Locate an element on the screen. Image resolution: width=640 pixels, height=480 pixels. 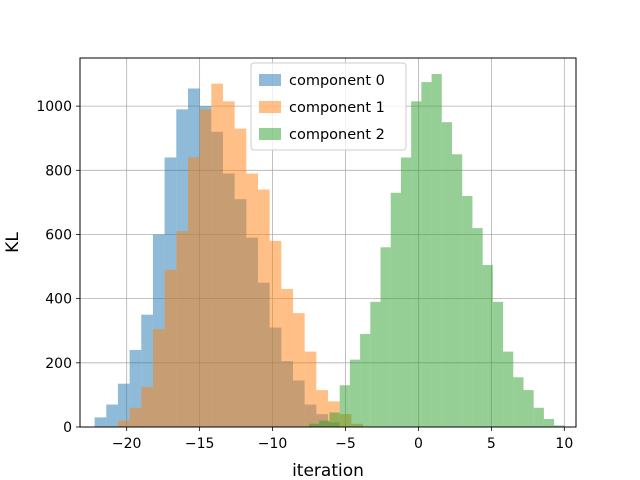
x-tick-label-3: −5 is located at coordinates (345, 444).